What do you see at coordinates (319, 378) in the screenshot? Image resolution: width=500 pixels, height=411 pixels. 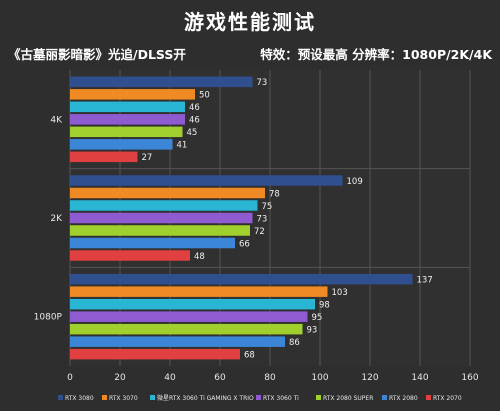 I see `x-tick-label: 100` at bounding box center [319, 378].